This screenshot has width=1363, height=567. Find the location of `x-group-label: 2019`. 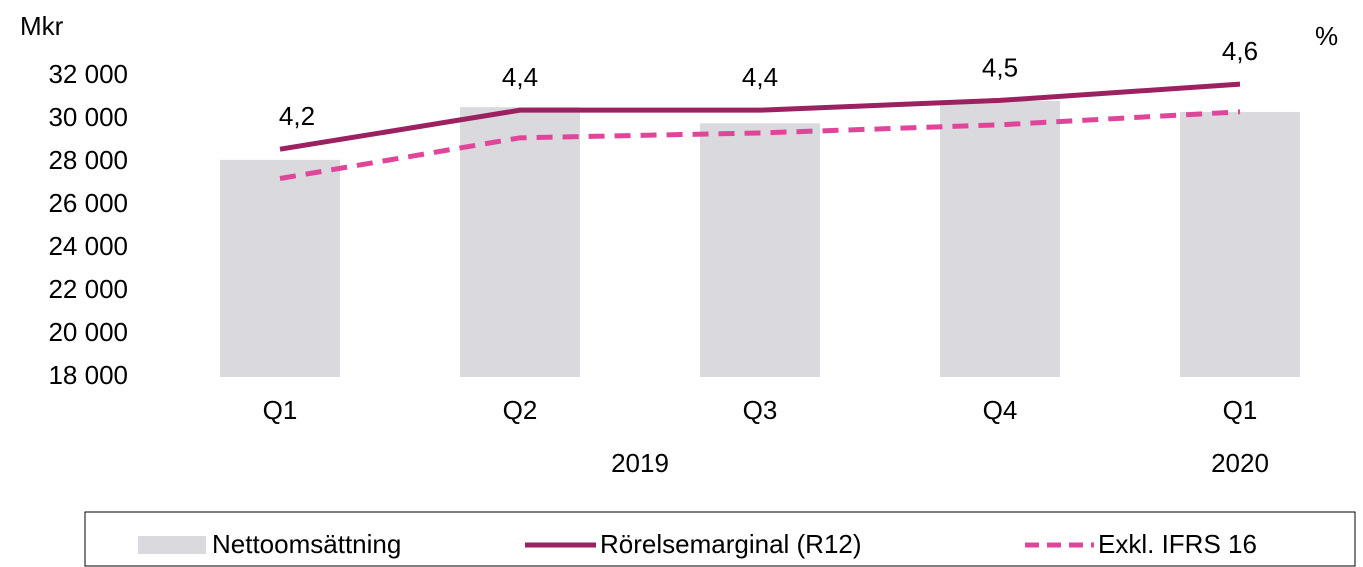

x-group-label: 2019 is located at coordinates (640, 463).